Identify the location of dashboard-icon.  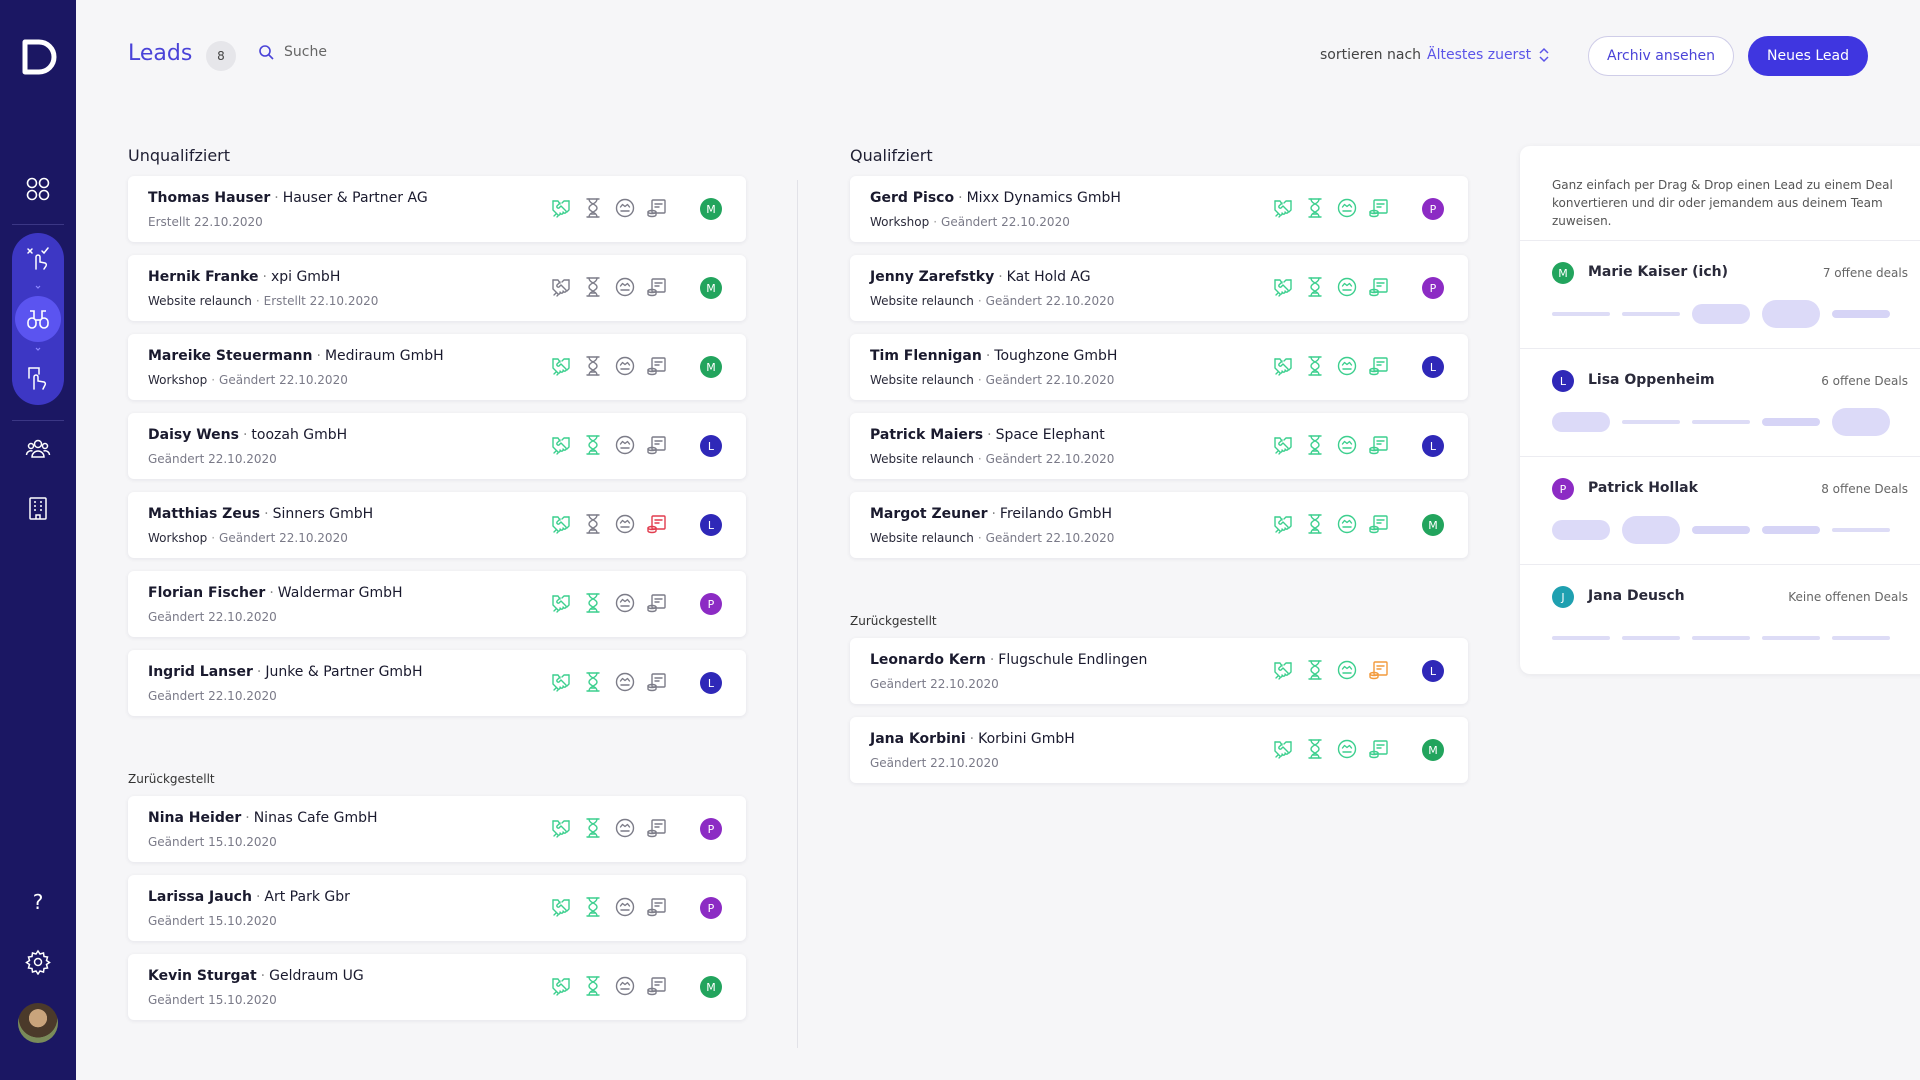
(38, 189).